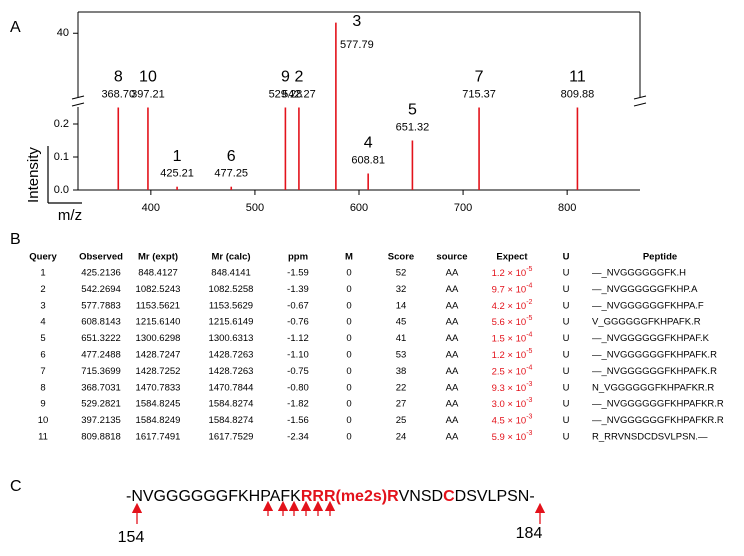  I want to click on cell: 529.2821, so click(101, 404).